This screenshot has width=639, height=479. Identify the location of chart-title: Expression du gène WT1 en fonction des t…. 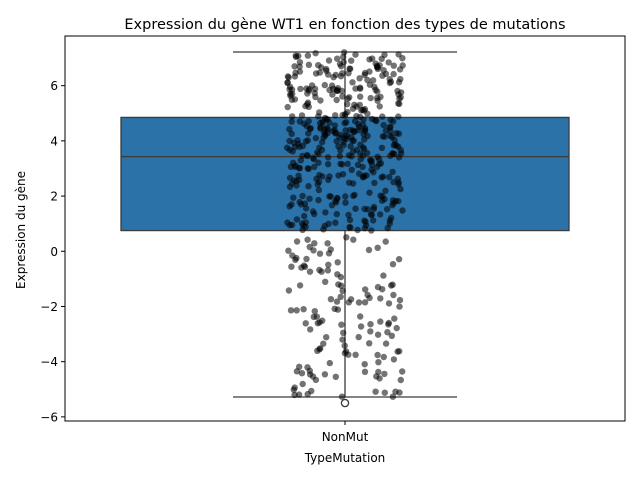
(344, 25).